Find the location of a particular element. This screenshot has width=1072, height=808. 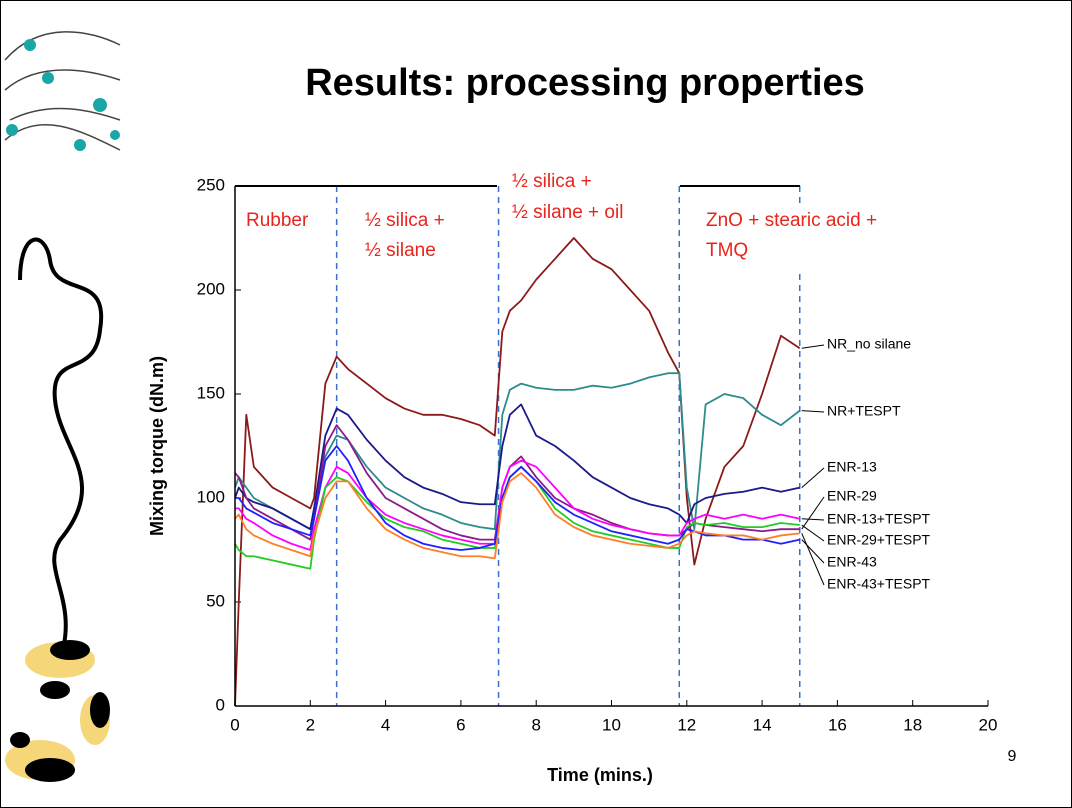

y-tick-label: 150 is located at coordinates (211, 392).